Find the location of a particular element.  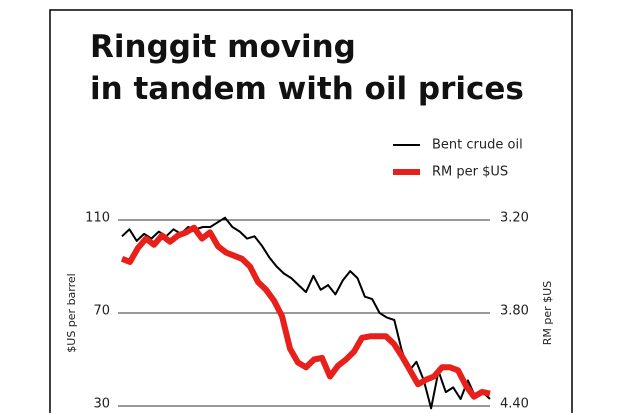

chart-title: Ringgit moving in tandem with oil prices is located at coordinates (307, 68).